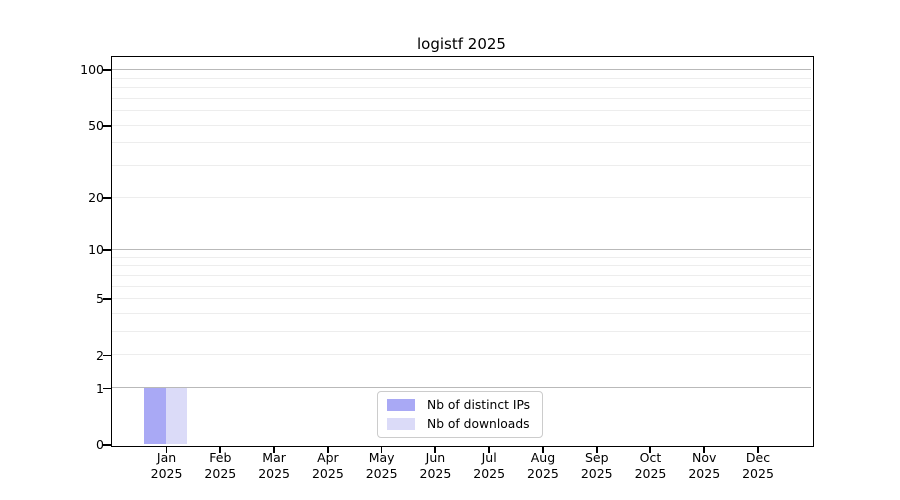  I want to click on x-tick-label: Feb 2025, so click(220, 465).